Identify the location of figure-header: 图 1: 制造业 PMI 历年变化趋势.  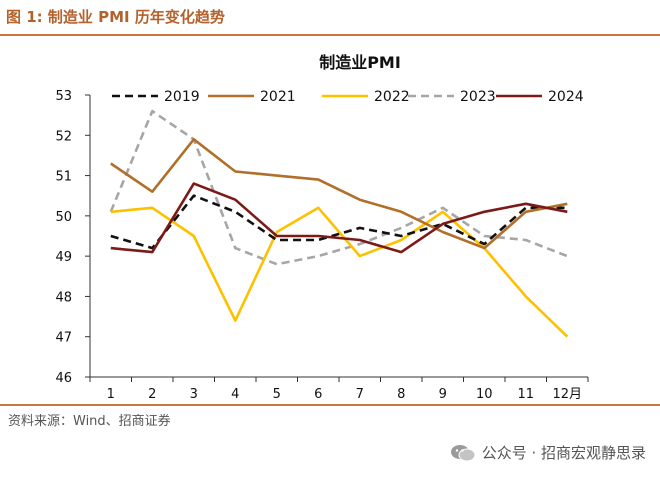
(330, 19).